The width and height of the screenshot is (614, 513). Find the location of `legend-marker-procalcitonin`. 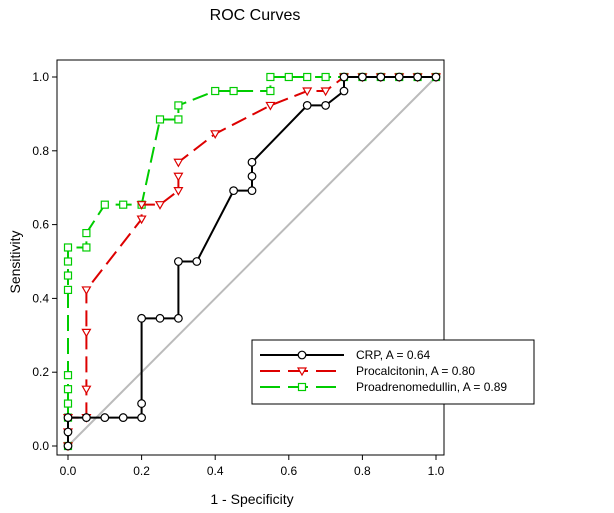

legend-marker-procalcitonin is located at coordinates (302, 372).